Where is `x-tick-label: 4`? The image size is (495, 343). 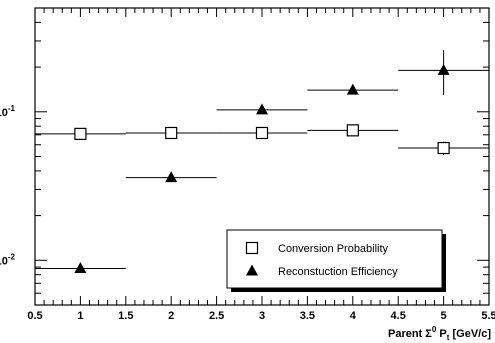 x-tick-label: 4 is located at coordinates (353, 316).